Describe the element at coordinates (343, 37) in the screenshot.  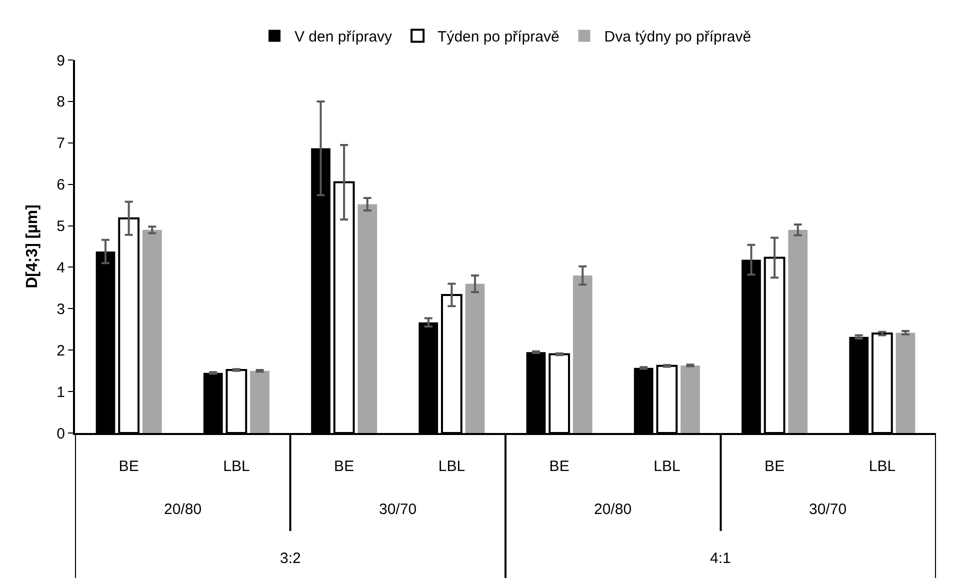
I see `legend-label: V den přípravy` at that location.